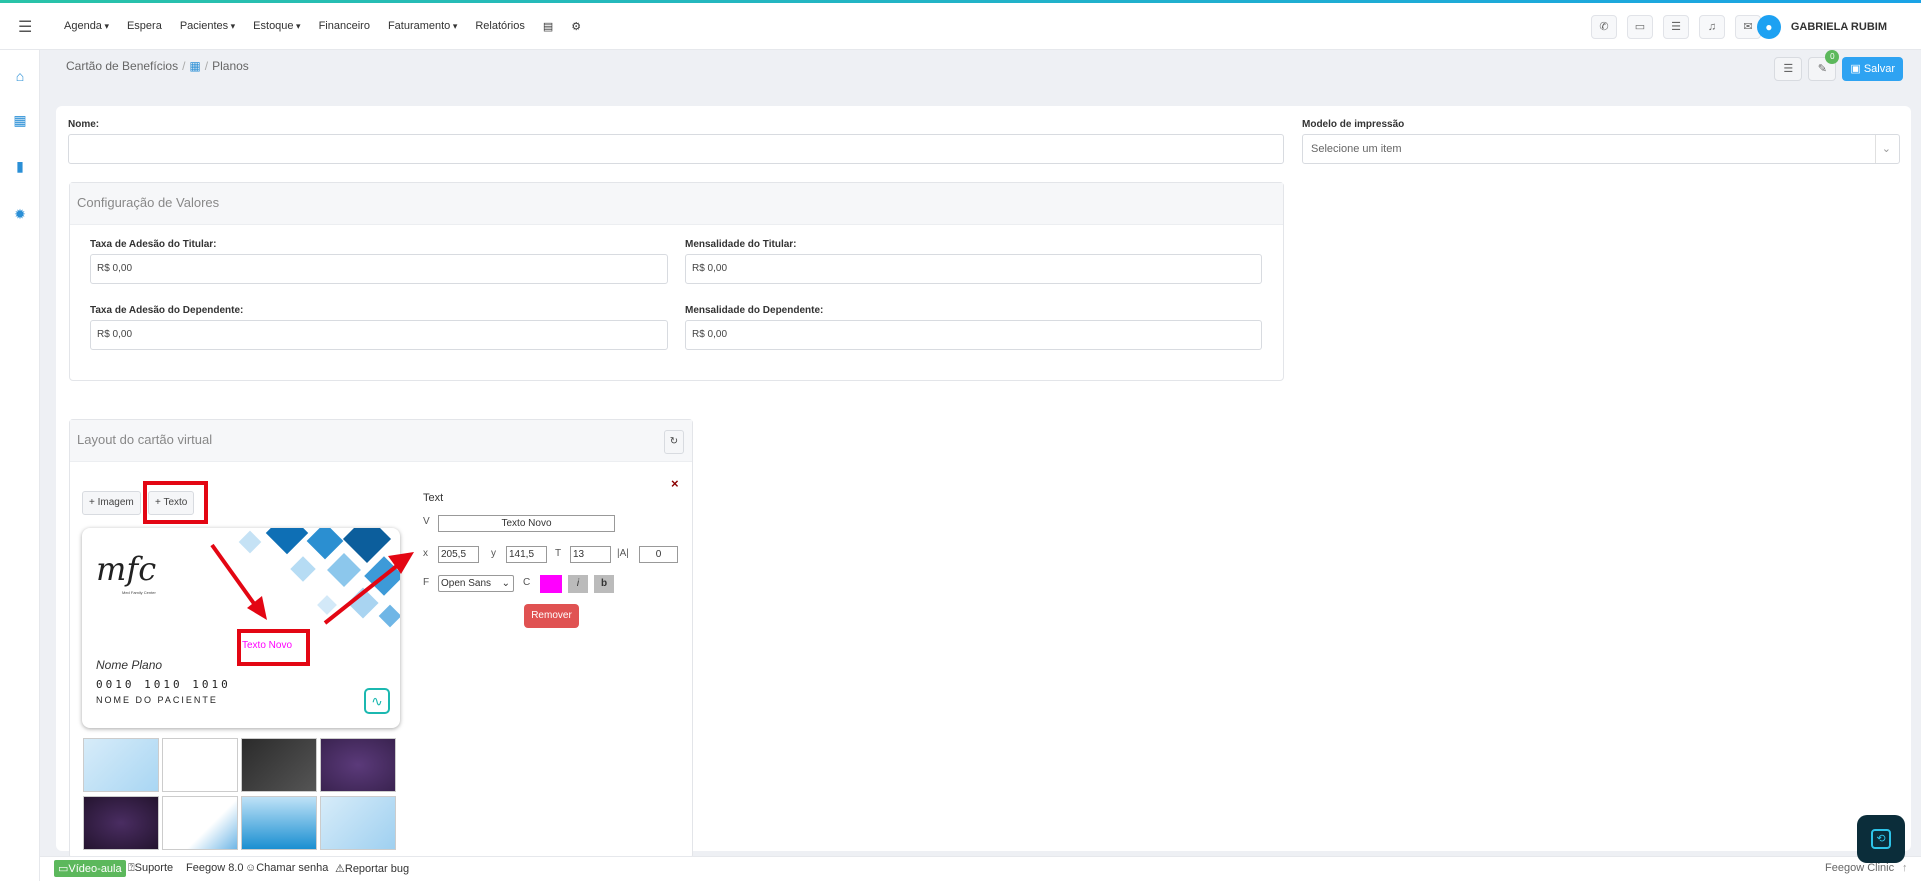 Image resolution: width=1921 pixels, height=881 pixels. I want to click on print-model-placeholder: Selecione um item, so click(1356, 149).